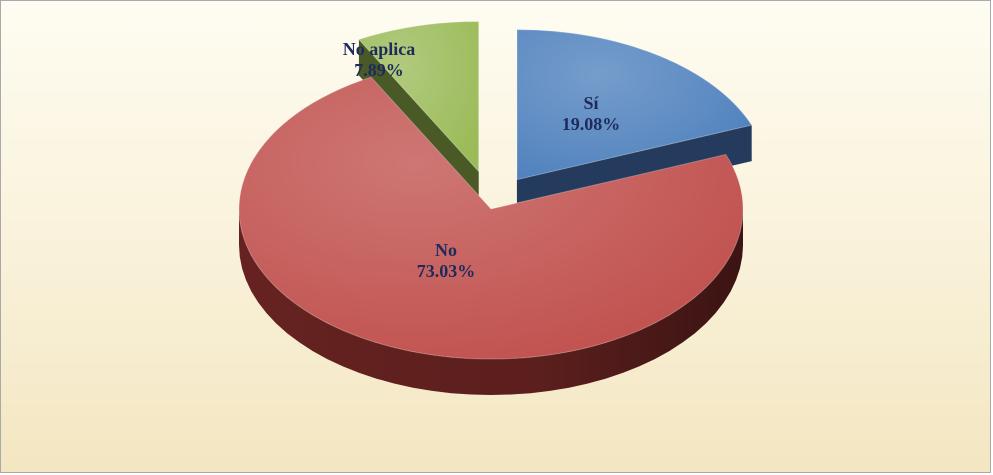 Image resolution: width=993 pixels, height=475 pixels. Describe the element at coordinates (591, 124) in the screenshot. I see `slice-percent-label: 19.08%` at that location.